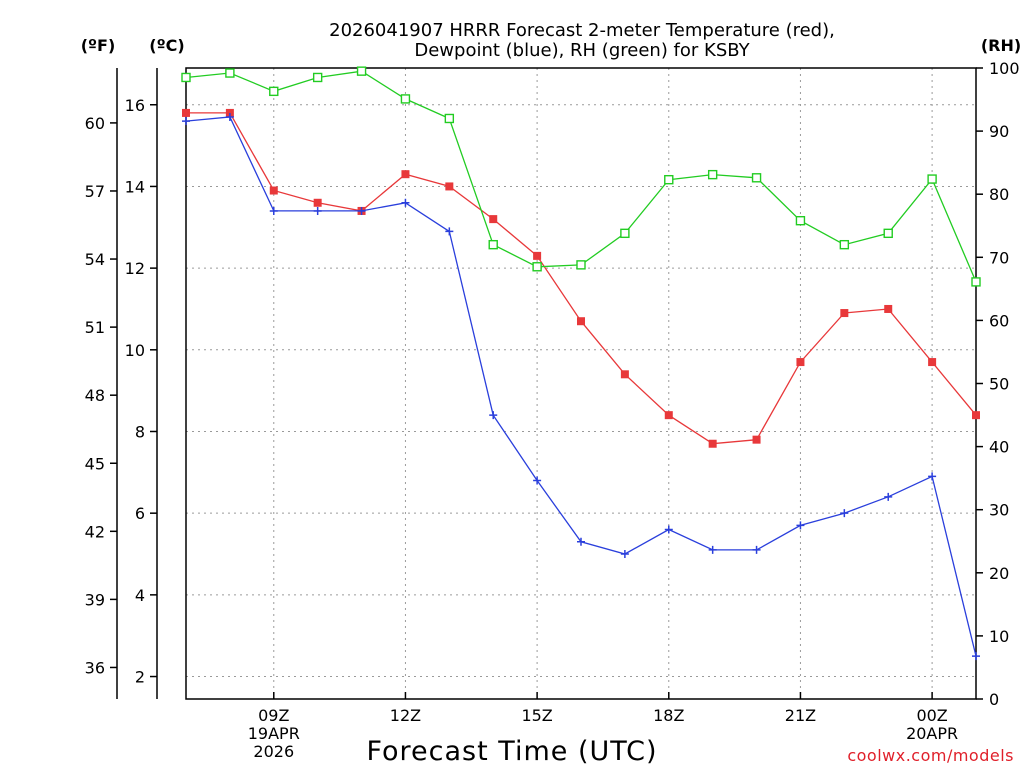 This screenshot has height=768, width=1024. I want to click on celsius-tick-label: 14, so click(135, 186).